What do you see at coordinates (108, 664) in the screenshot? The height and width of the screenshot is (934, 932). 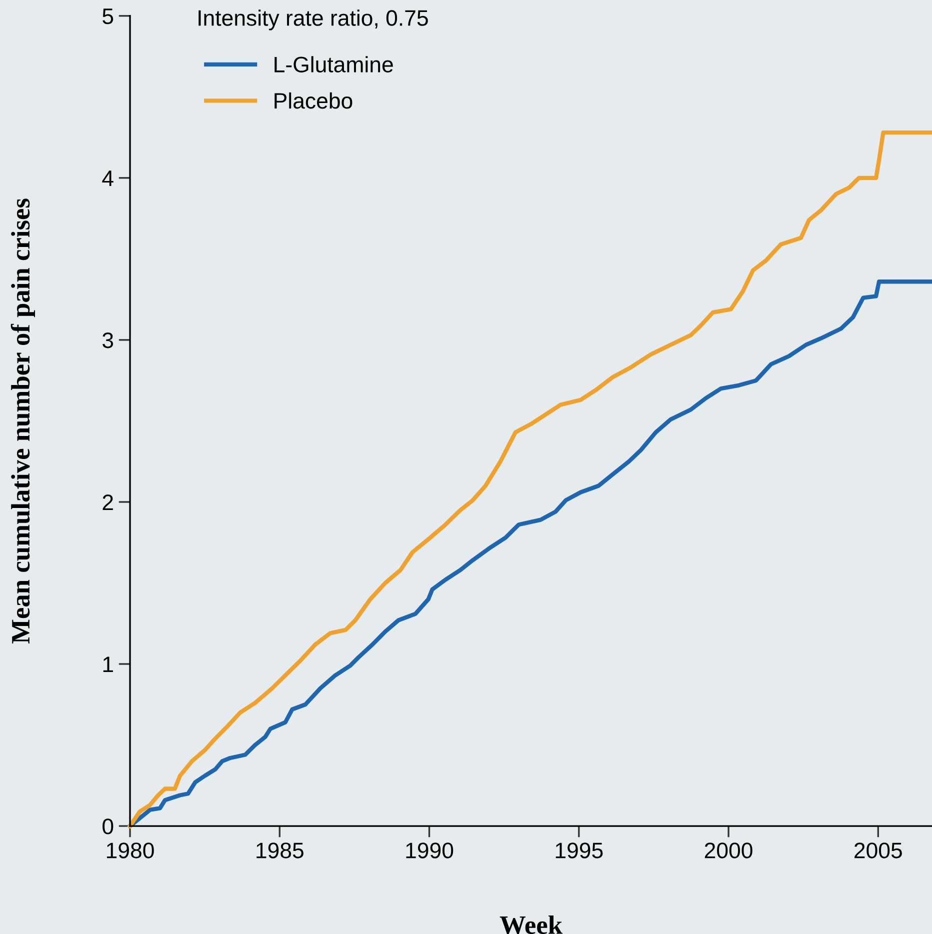 I see `y-tick-label: 1` at bounding box center [108, 664].